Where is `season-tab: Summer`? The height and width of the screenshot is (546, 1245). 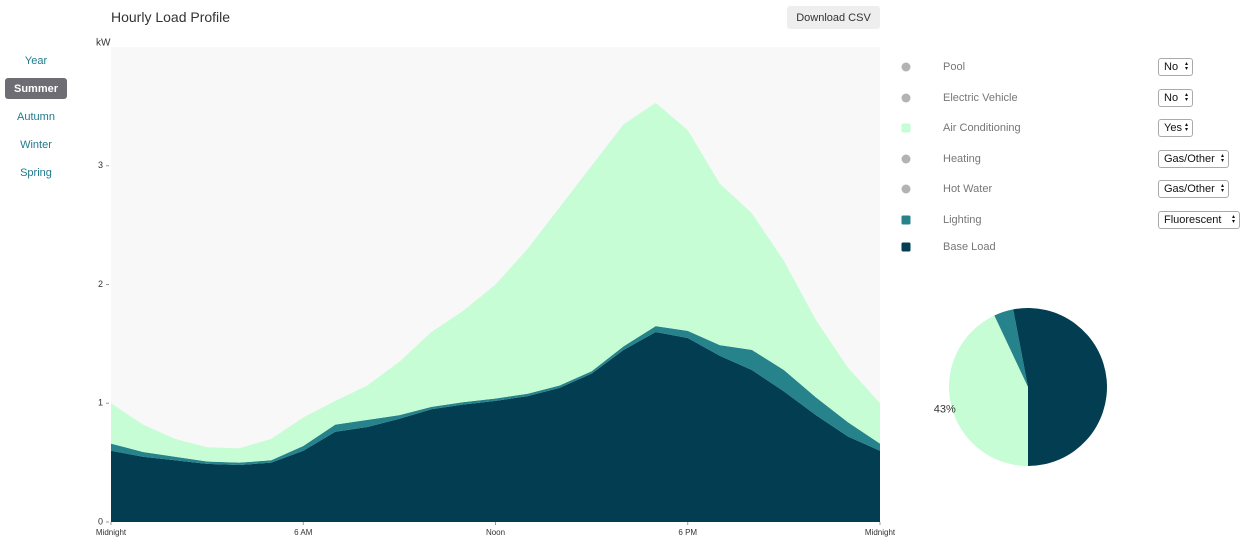
season-tab: Summer is located at coordinates (36, 88).